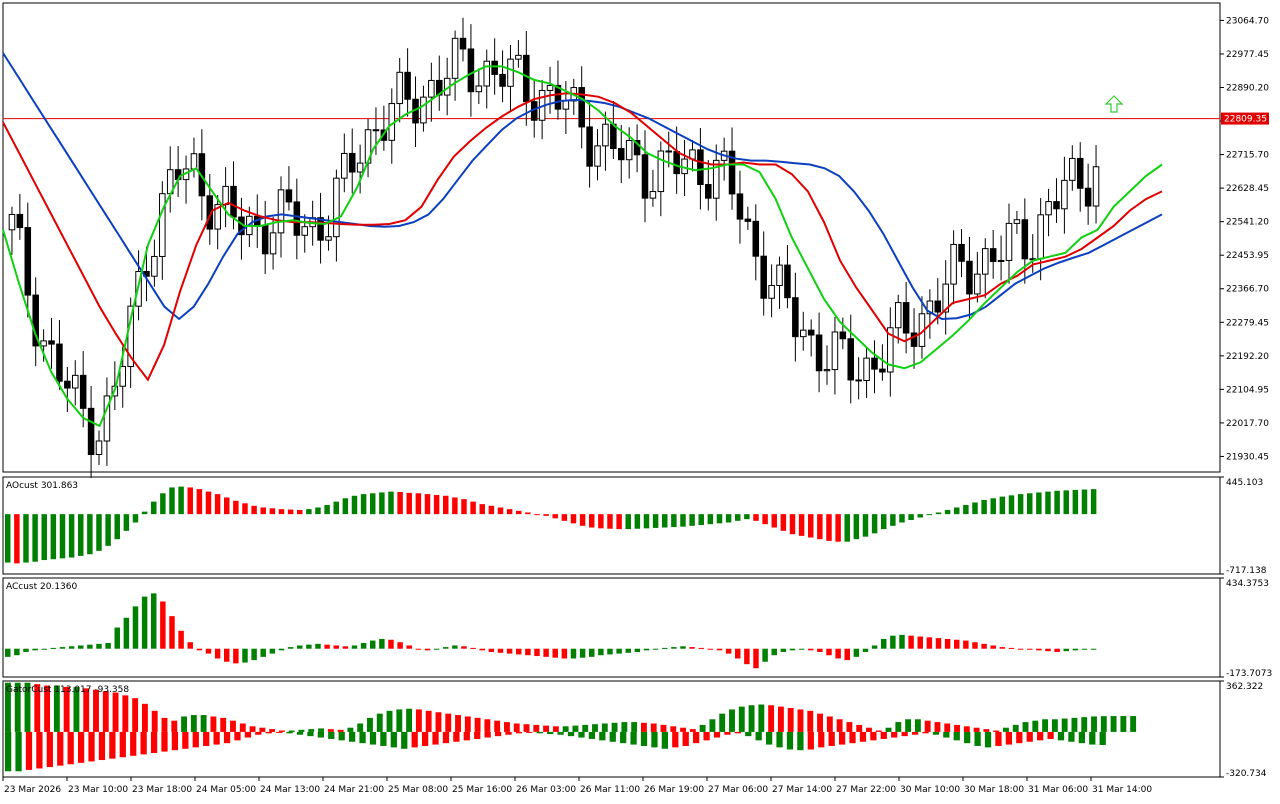 The height and width of the screenshot is (804, 1280). I want to click on price-tick-label: 22977.45, so click(1247, 55).